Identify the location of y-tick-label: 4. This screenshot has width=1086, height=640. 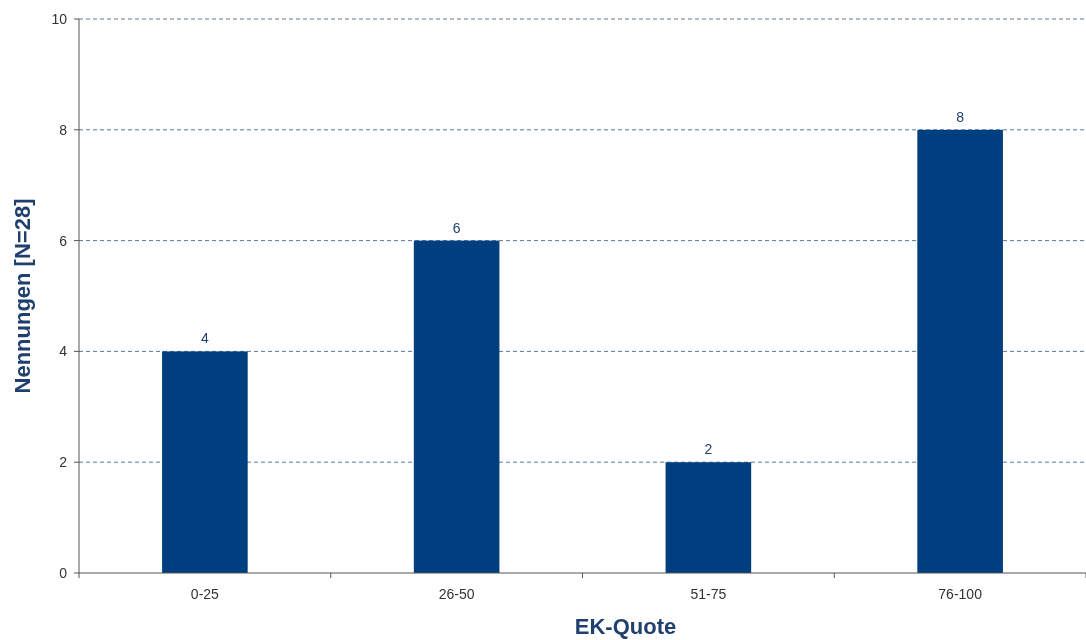
(63, 351).